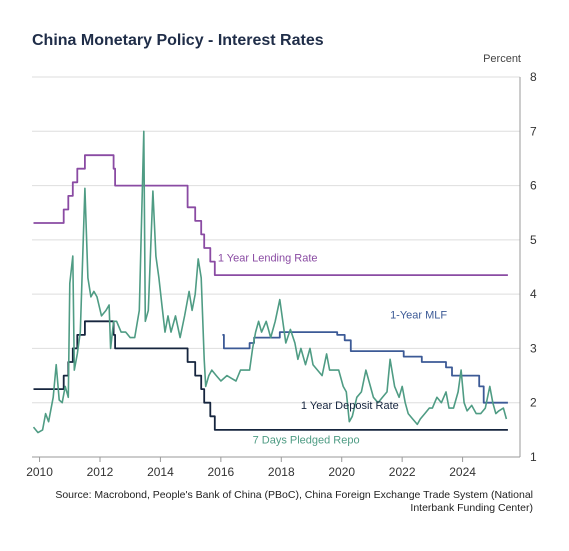 This screenshot has height=551, width=569. What do you see at coordinates (178, 40) in the screenshot?
I see `chart-title: China Monetary Policy - Interest Rates` at bounding box center [178, 40].